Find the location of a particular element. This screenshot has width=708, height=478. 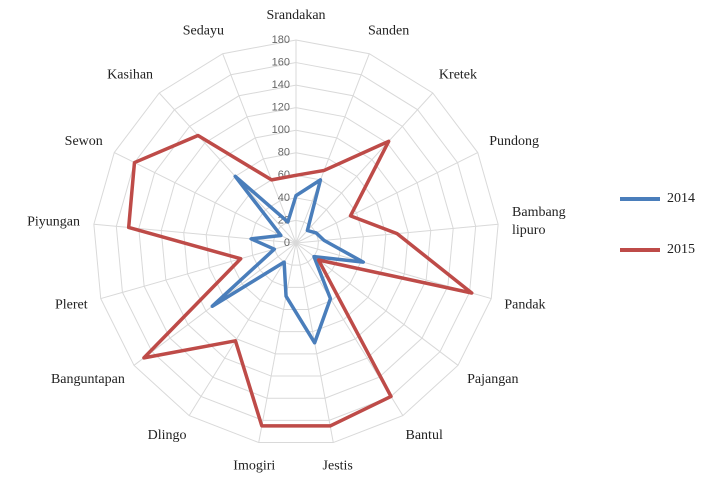

category-label: Dlingo is located at coordinates (167, 435).